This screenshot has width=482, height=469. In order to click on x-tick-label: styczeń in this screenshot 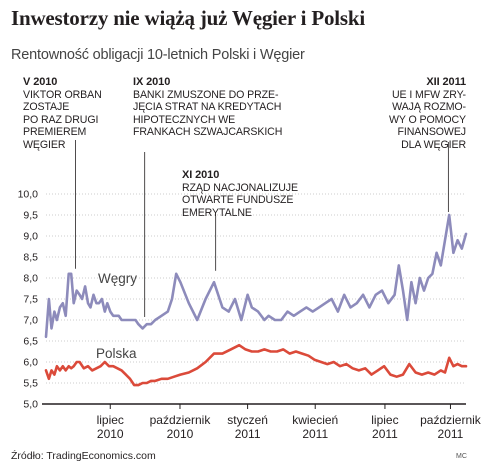, I will do `click(247, 420)`.